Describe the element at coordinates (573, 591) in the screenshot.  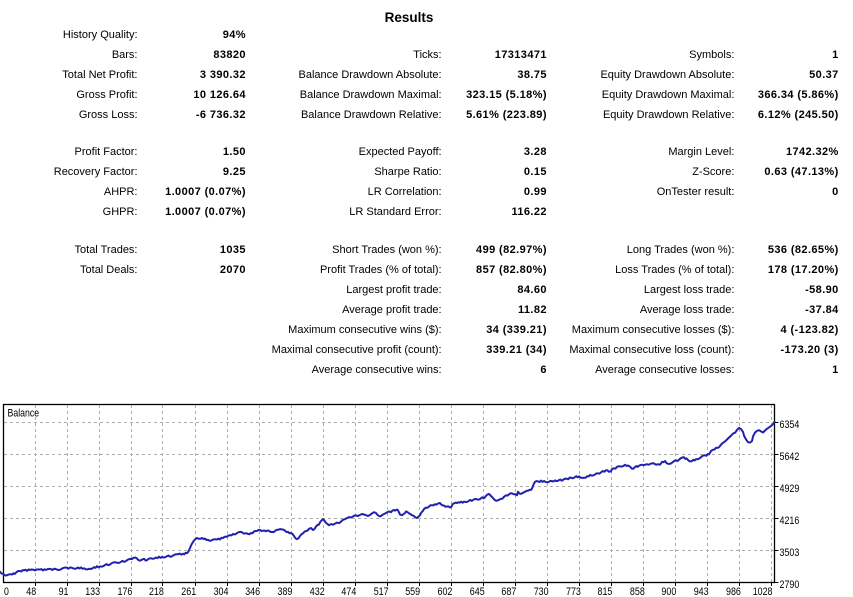
I see `svg-text: 773` at that location.